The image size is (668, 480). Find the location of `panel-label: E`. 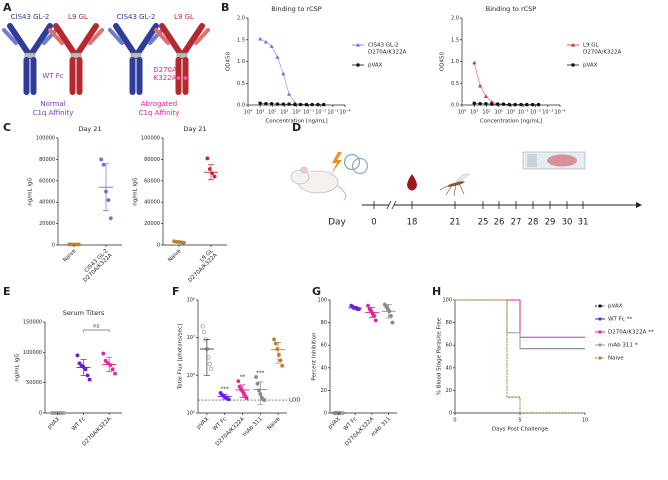

panel-label: E is located at coordinates (7, 291).